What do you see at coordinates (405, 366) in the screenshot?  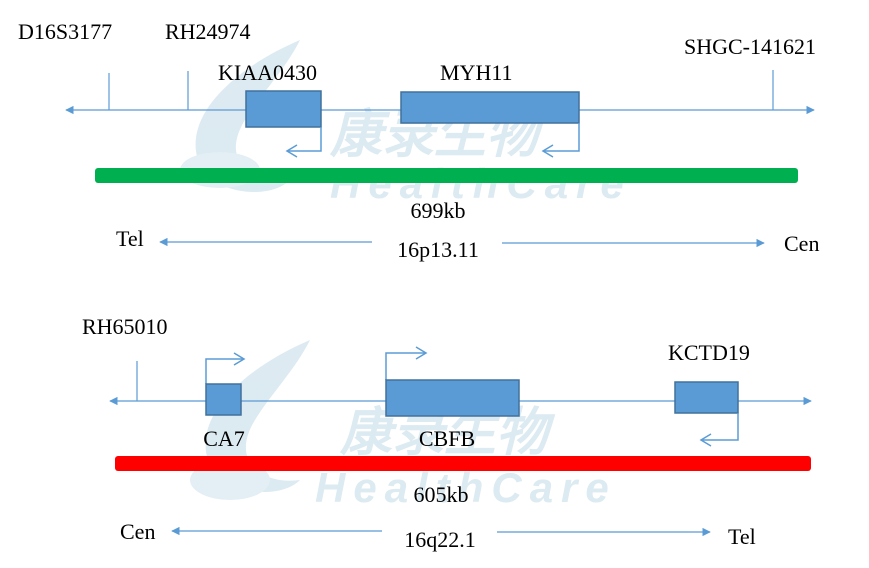 I see `strand-arrow-cbfb` at bounding box center [405, 366].